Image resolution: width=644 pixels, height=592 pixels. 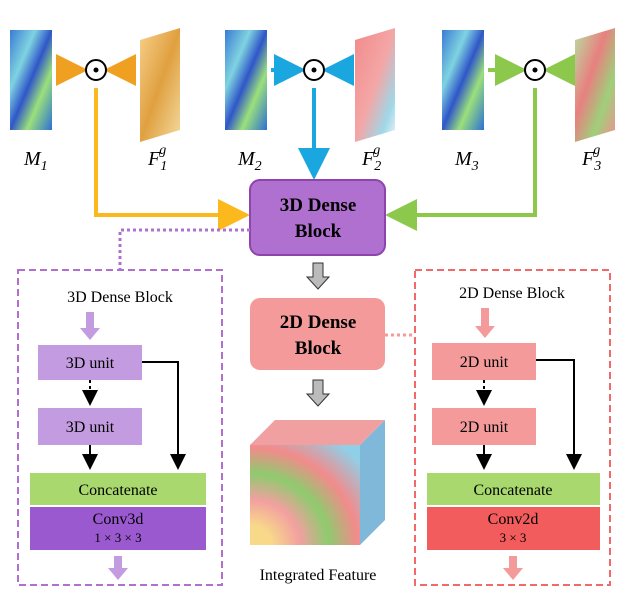 I want to click on kernel-label: 3 × 3, so click(x=513, y=537).